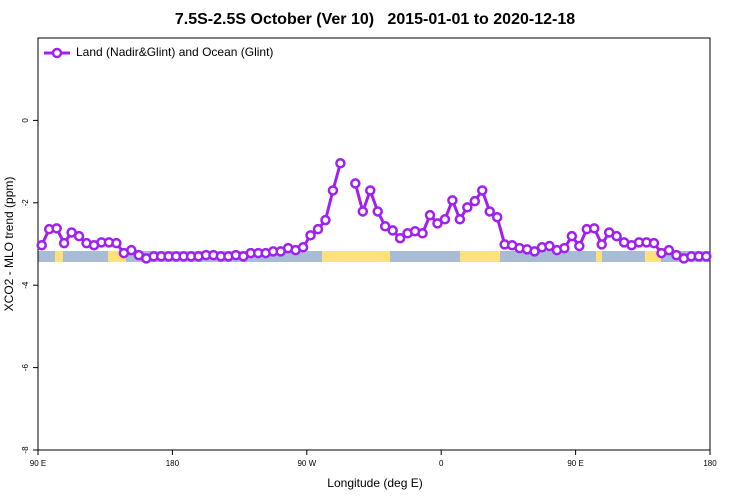 This screenshot has width=750, height=500. I want to click on land-ocean-band, so click(374, 256).